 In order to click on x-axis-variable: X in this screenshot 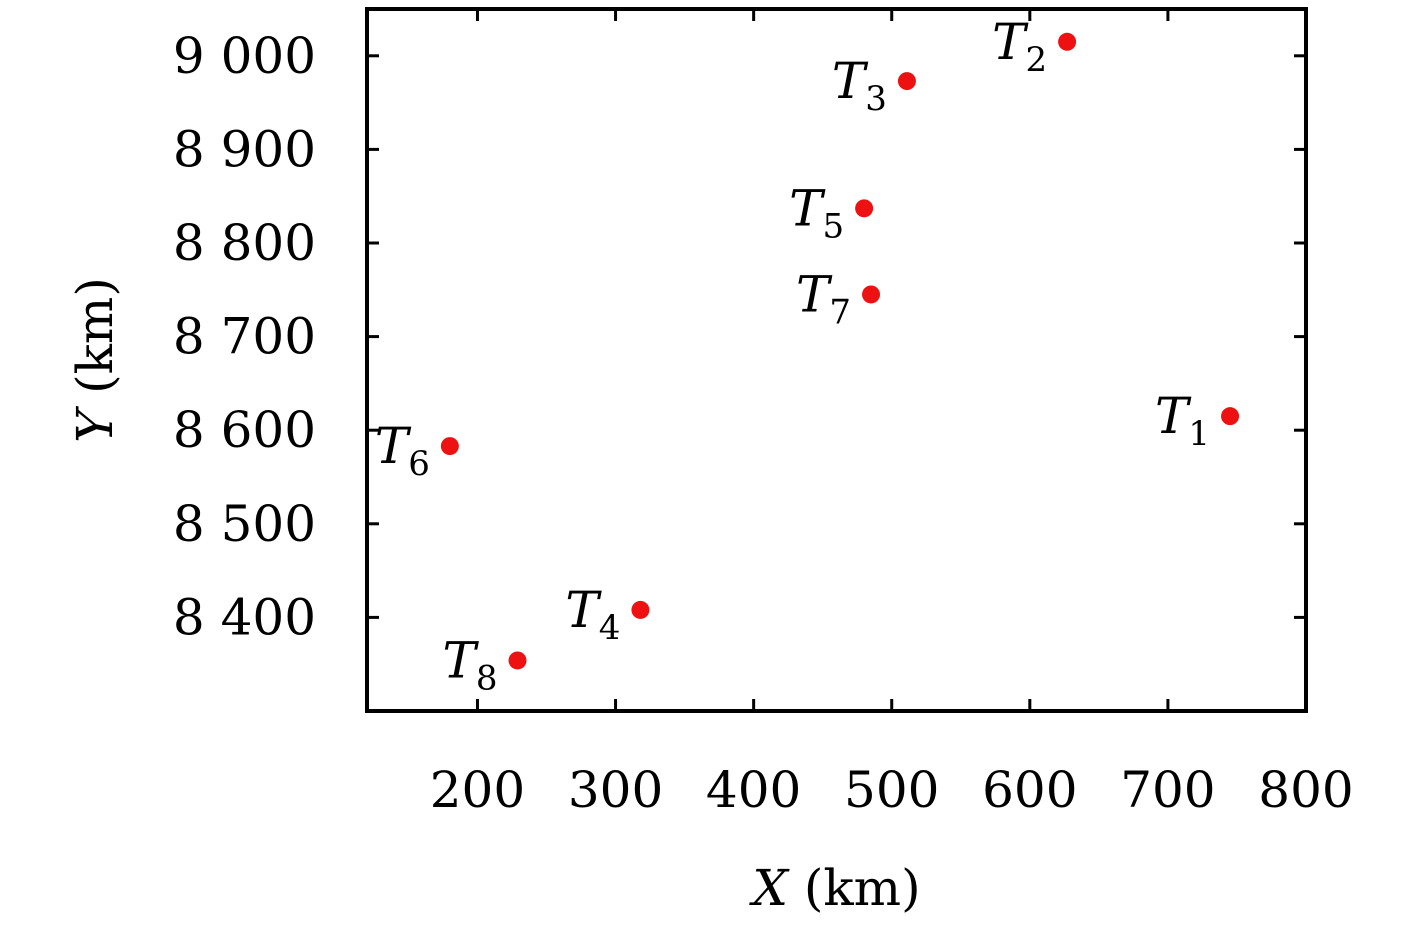, I will do `click(769, 888)`.